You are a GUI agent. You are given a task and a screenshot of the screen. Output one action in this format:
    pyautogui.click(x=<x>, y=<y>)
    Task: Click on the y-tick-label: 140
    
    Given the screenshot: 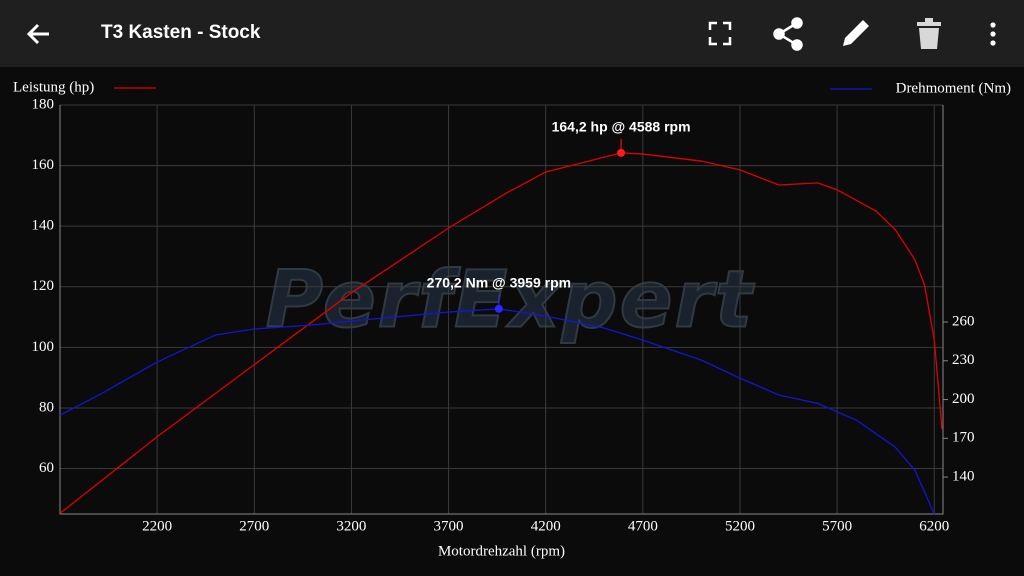 What is the action you would take?
    pyautogui.click(x=43, y=226)
    